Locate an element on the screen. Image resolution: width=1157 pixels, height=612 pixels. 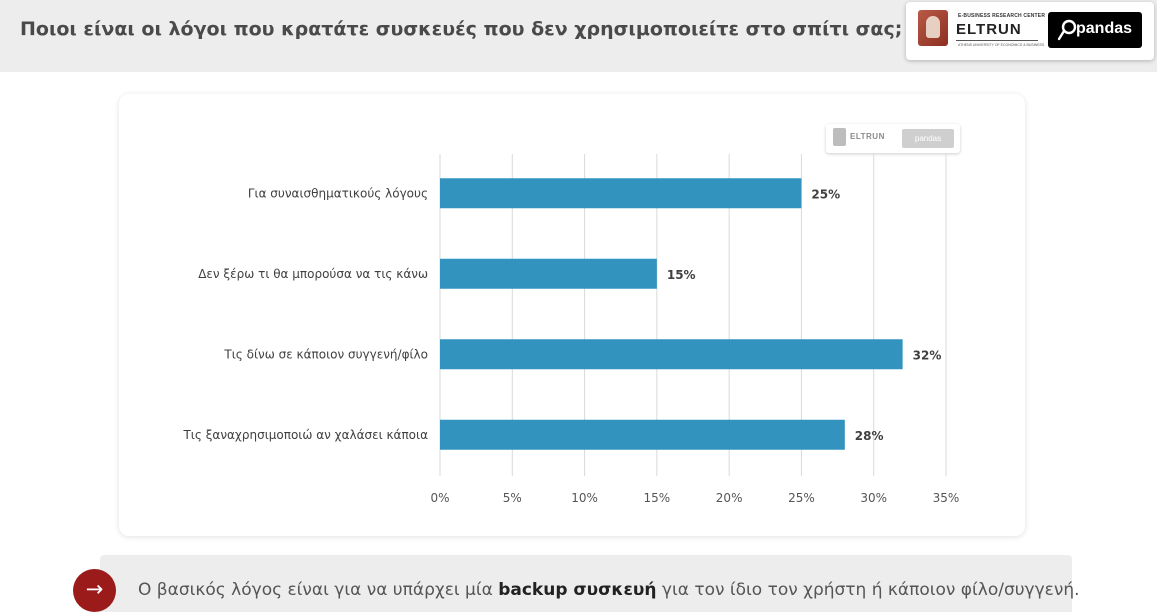
eltrun-name: ELTRUN is located at coordinates (989, 29).